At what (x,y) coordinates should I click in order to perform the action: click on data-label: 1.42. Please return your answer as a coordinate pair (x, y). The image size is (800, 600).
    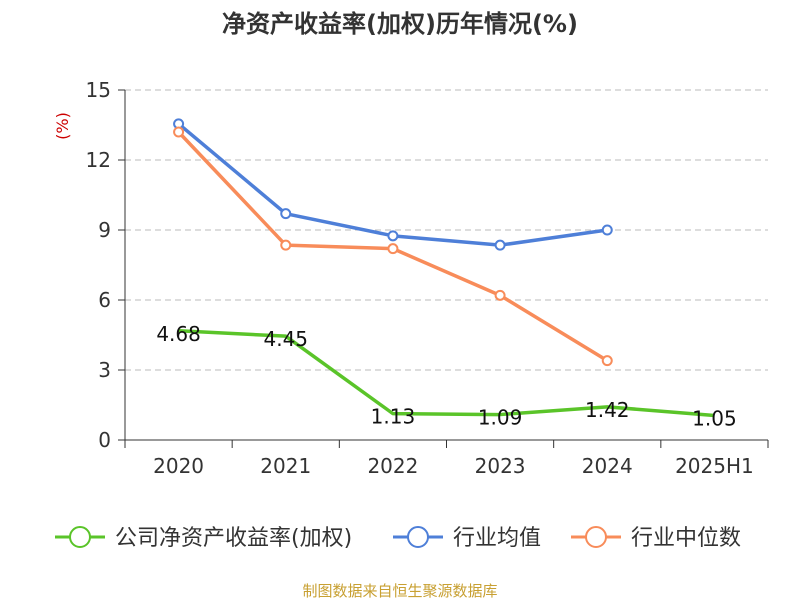
    Looking at the image, I should click on (607, 410).